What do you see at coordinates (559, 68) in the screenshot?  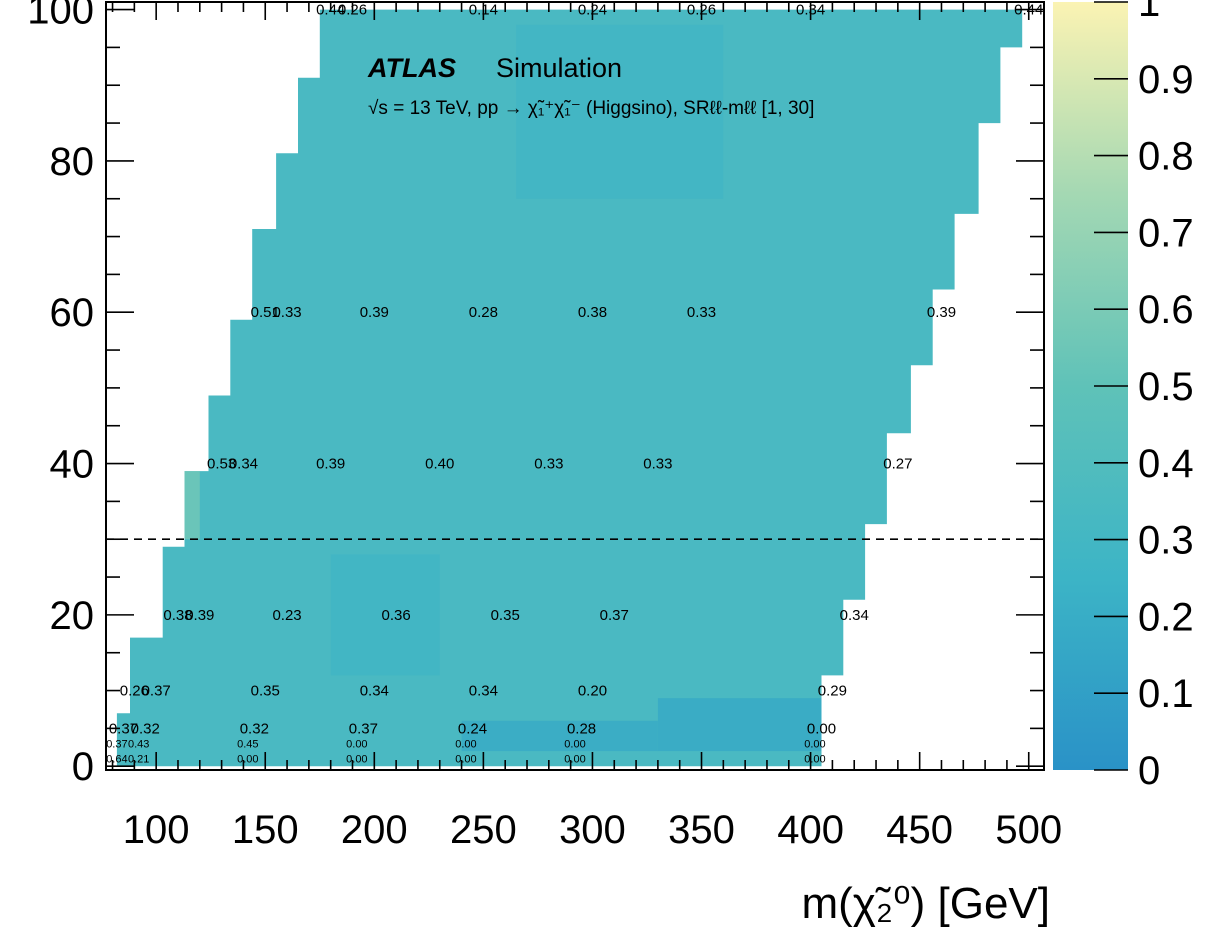 I see `atlas-simulation-label: Simulation` at bounding box center [559, 68].